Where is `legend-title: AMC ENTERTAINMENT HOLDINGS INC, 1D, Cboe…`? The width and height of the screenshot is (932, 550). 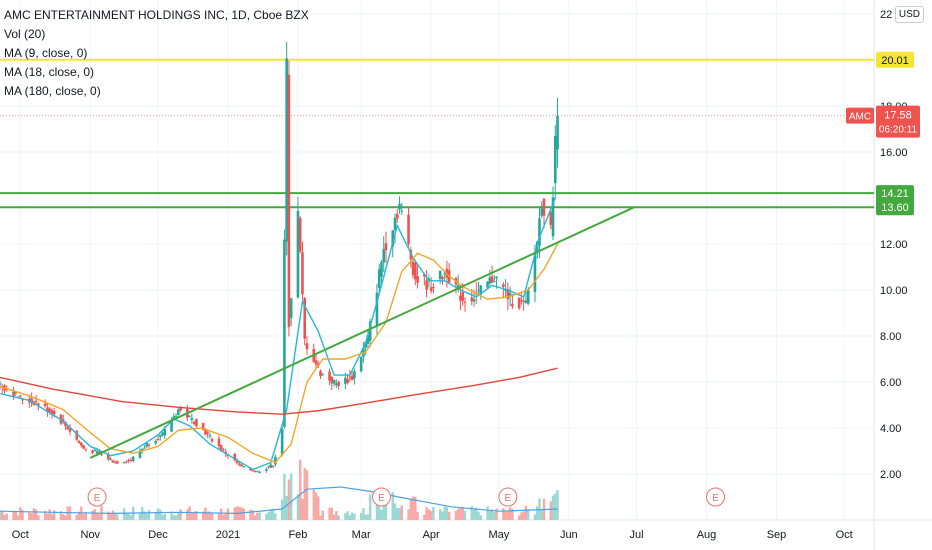
legend-title: AMC ENTERTAINMENT HOLDINGS INC, 1D, Cboe… is located at coordinates (156, 15).